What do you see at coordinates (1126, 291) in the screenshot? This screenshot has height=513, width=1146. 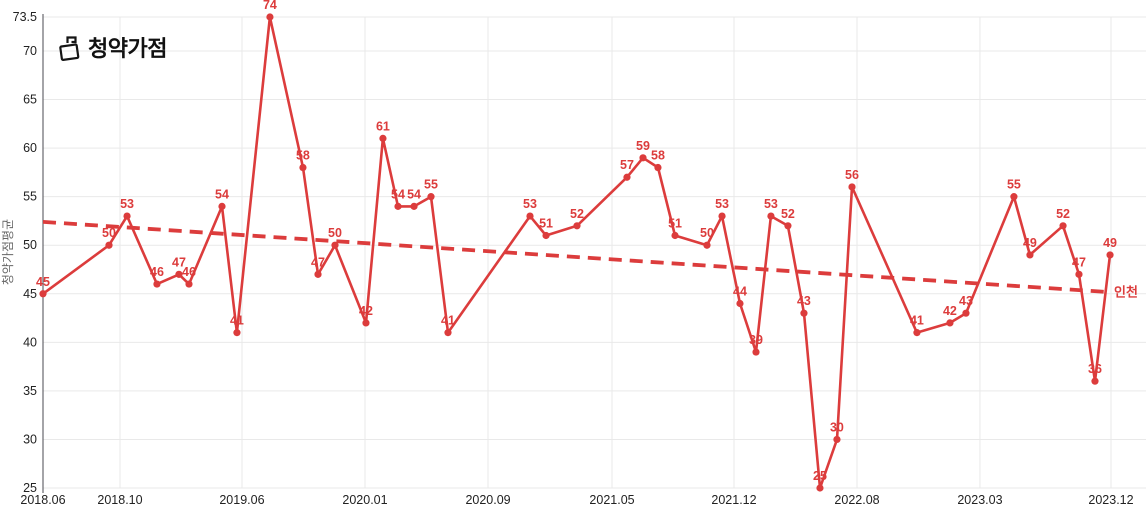 I see `series-name-label: 인천` at bounding box center [1126, 291].